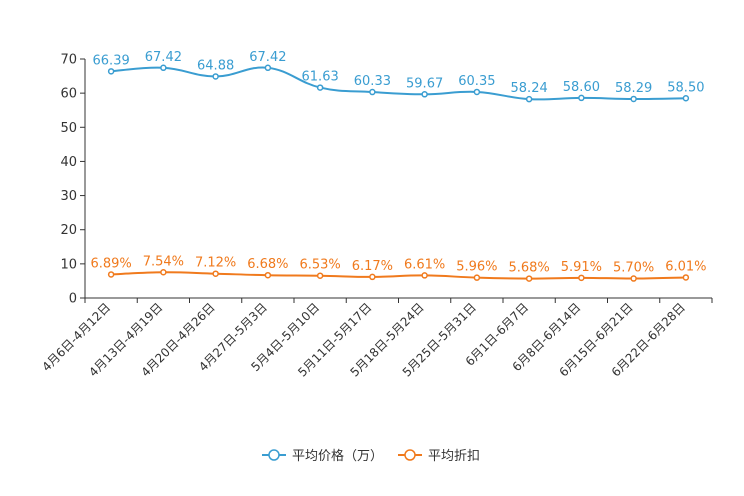 The height and width of the screenshot is (496, 744). Describe the element at coordinates (68, 264) in the screenshot. I see `y-tick-label: 10` at that location.